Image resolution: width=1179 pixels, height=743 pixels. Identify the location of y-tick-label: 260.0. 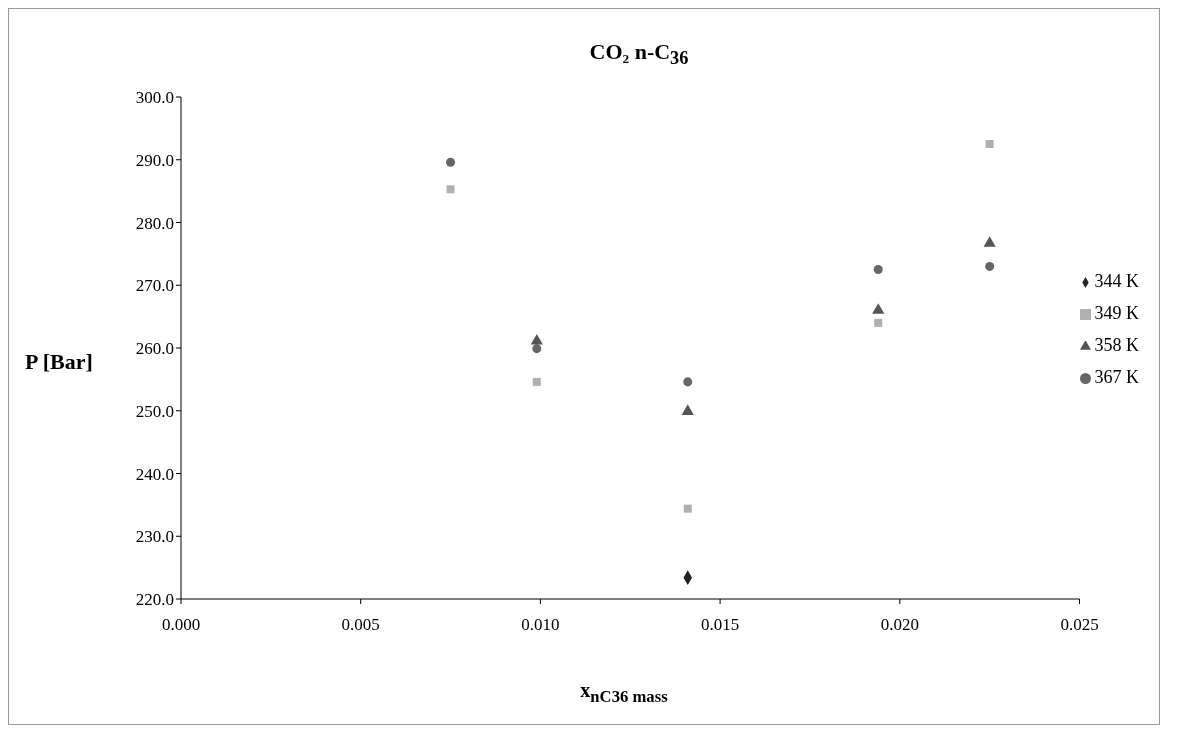
(154, 349).